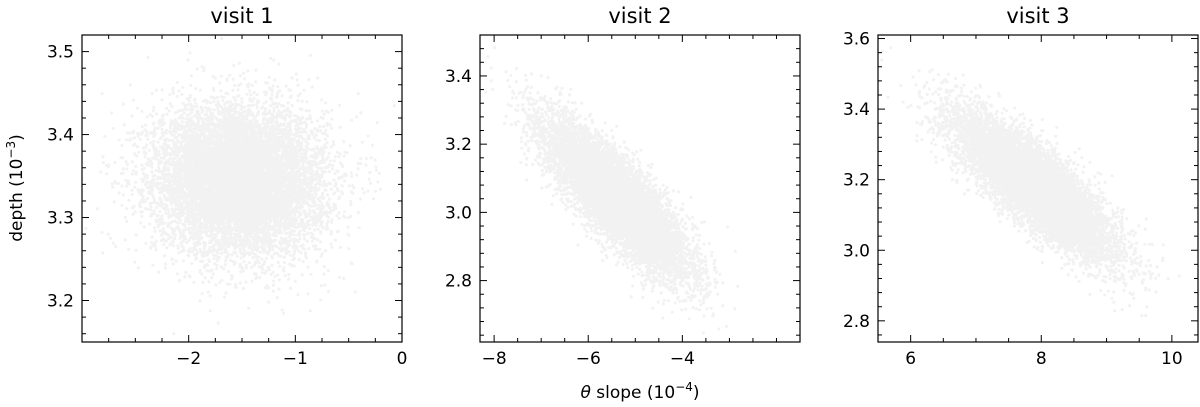 This screenshot has height=407, width=1200. Describe the element at coordinates (1037, 16) in the screenshot. I see `panel-title-visit-3: visit 3` at that location.